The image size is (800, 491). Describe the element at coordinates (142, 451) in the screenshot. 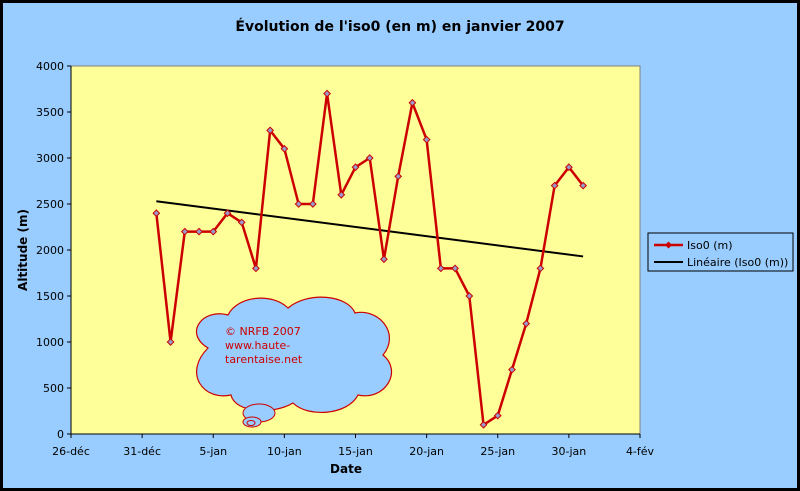

I see `x-tick-label: 31-déc` at that location.